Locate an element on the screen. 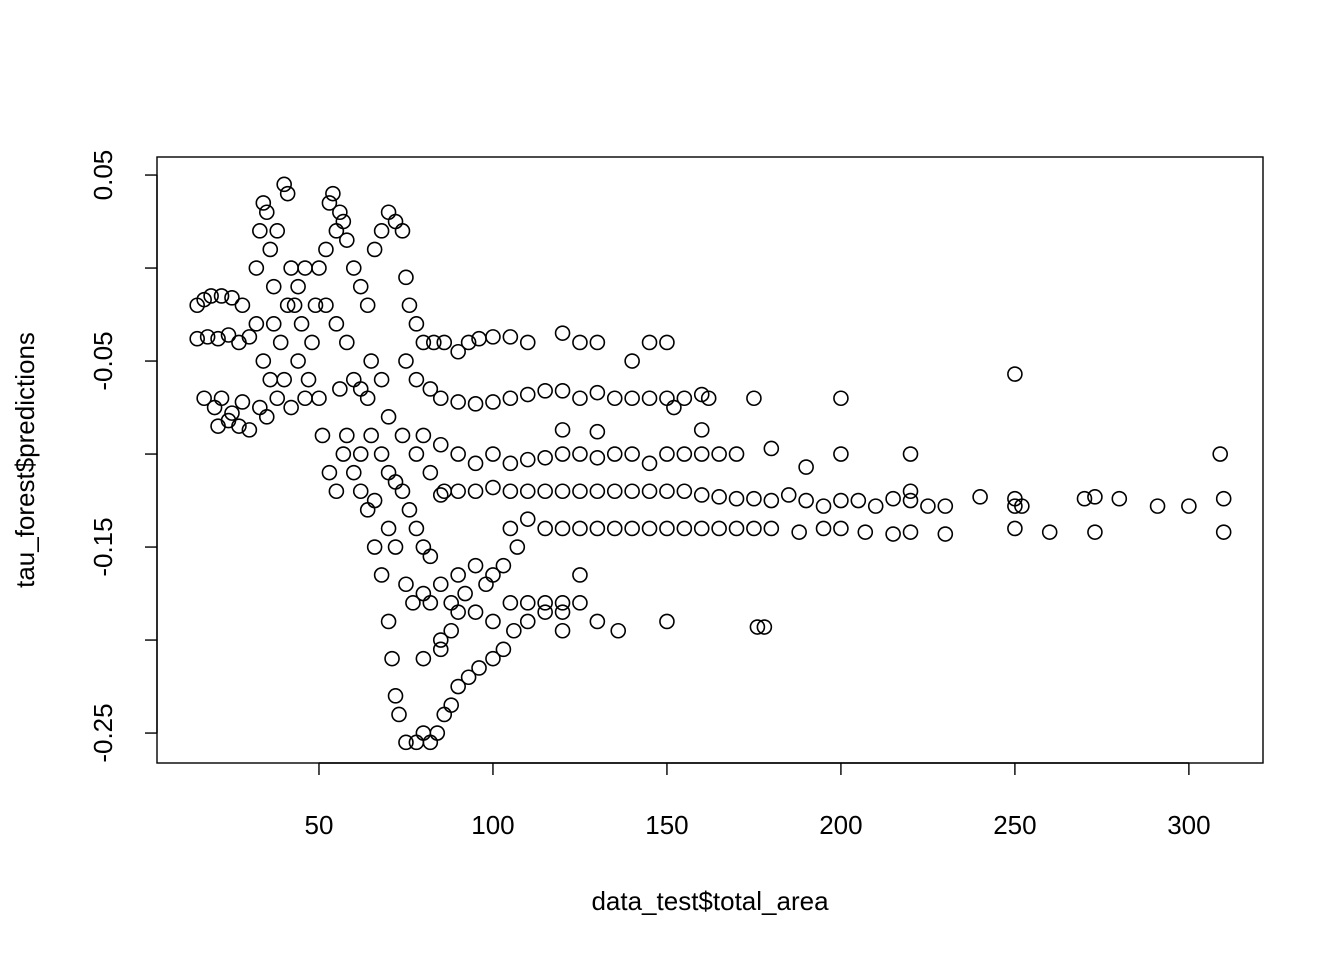 The image size is (1344, 960). x-tick-label: 150 is located at coordinates (666, 825).